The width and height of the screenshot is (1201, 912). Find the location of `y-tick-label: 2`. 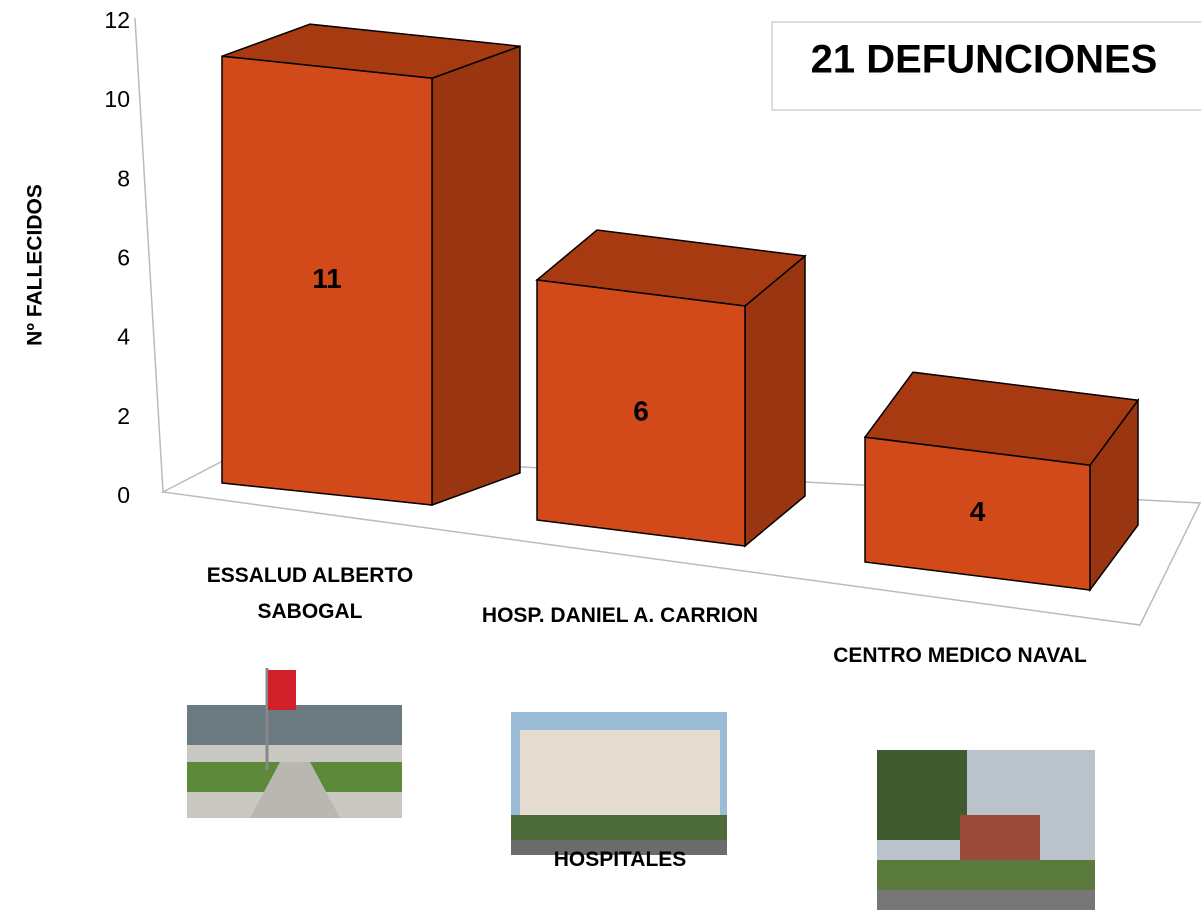

y-tick-label: 2 is located at coordinates (123, 416).